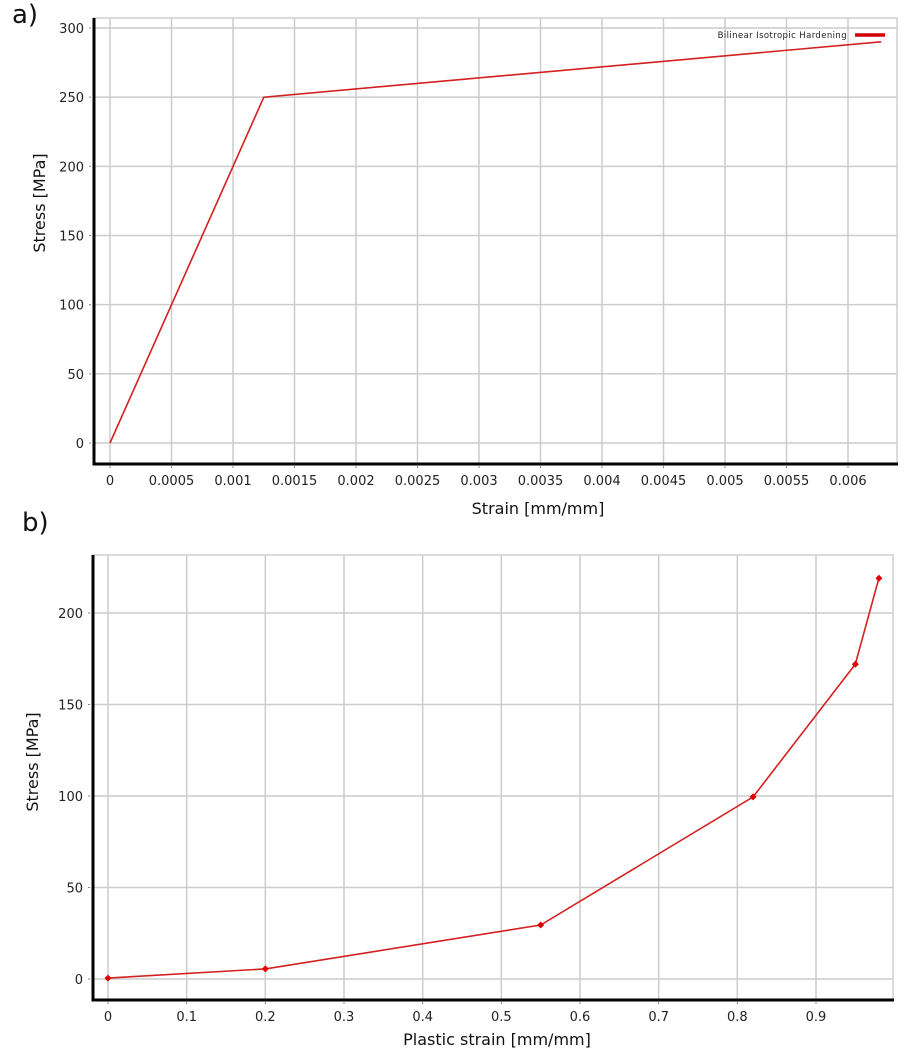  What do you see at coordinates (108, 1017) in the screenshot?
I see `chart-b-x-tick-label: 0` at bounding box center [108, 1017].